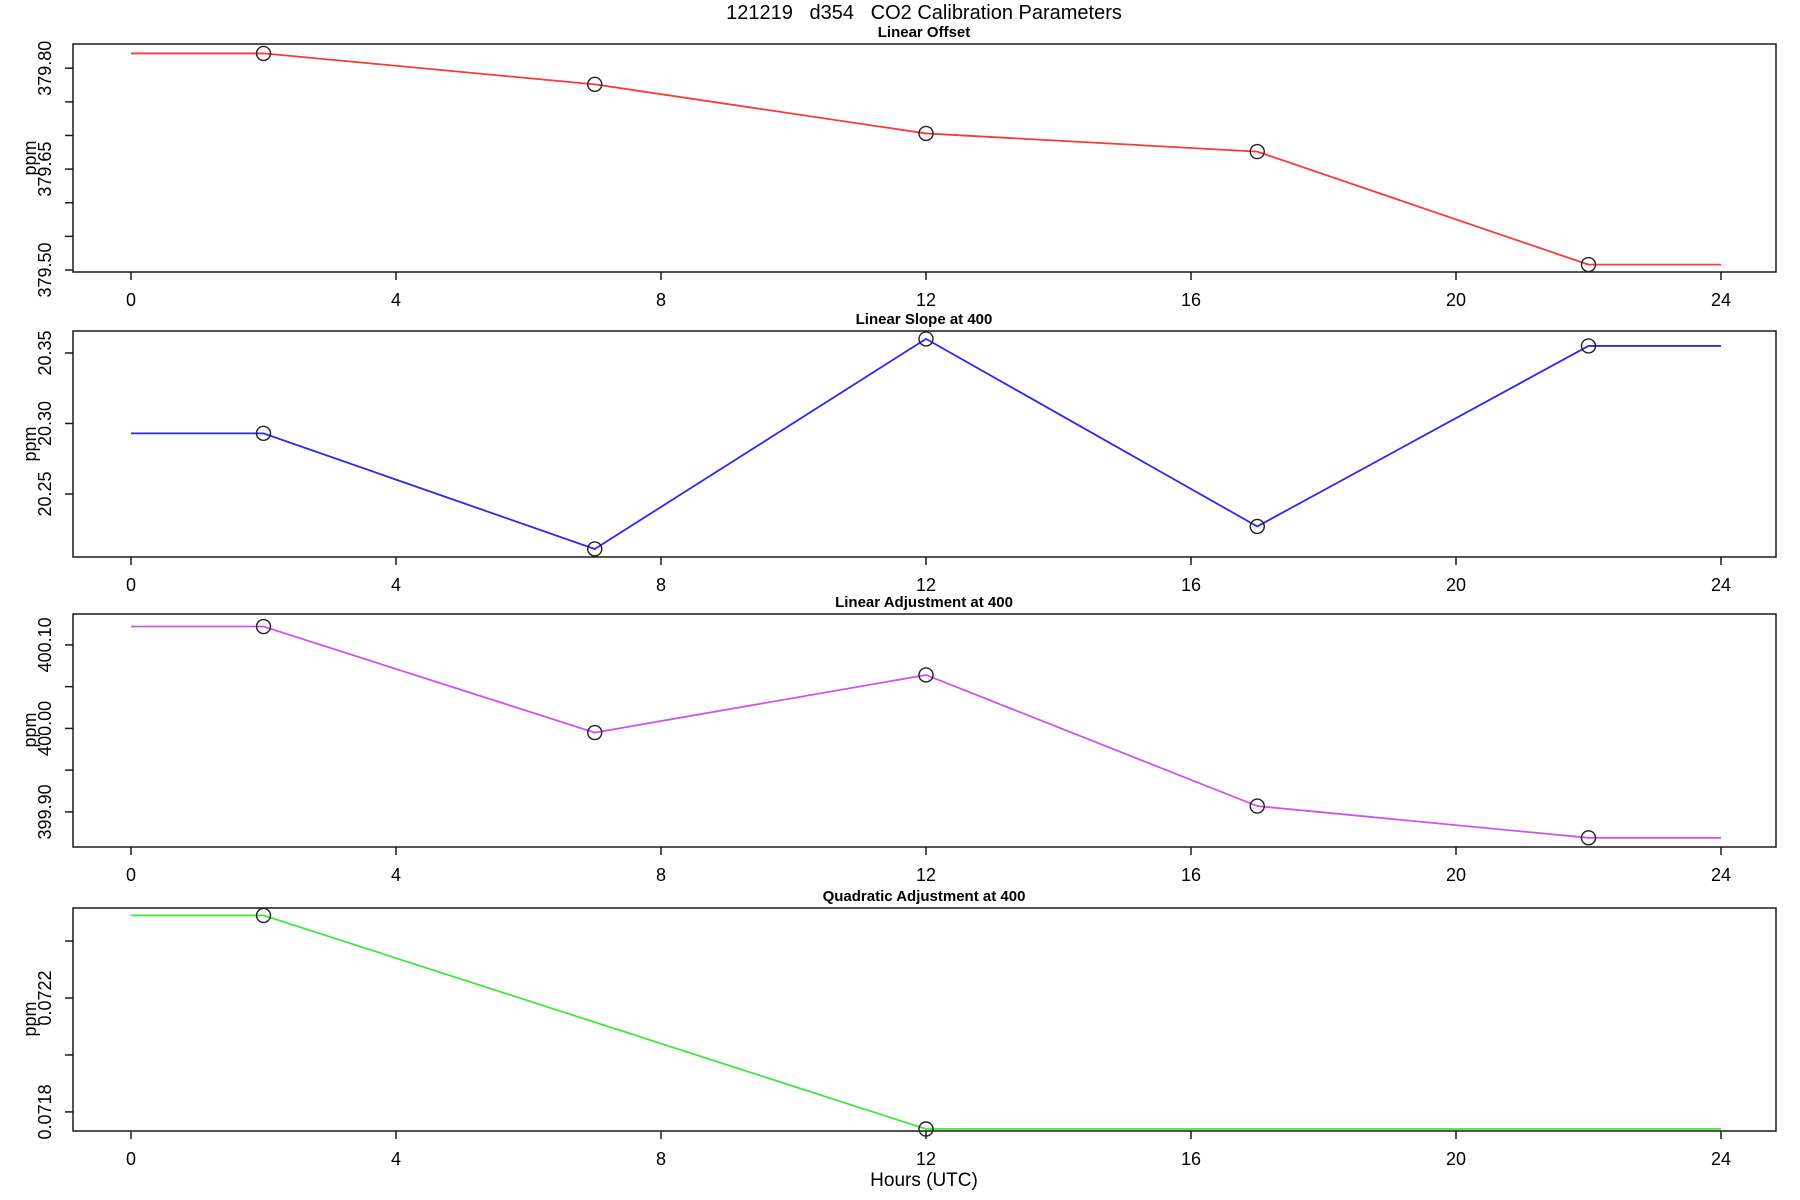 This screenshot has height=1200, width=1800. What do you see at coordinates (45, 811) in the screenshot?
I see `y-tick-label: 399.90` at bounding box center [45, 811].